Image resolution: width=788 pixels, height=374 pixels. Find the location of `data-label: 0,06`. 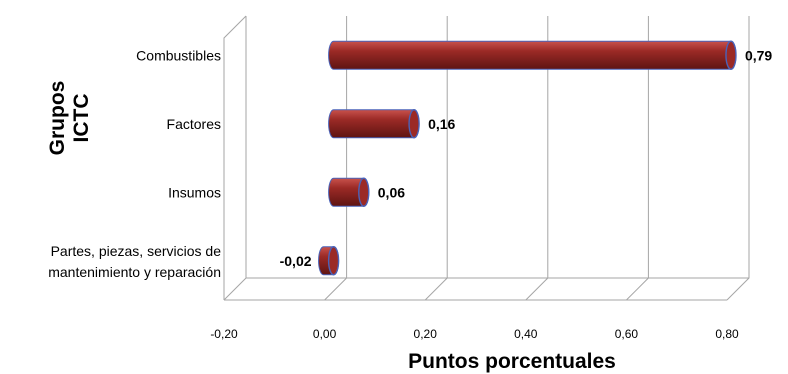

data-label: 0,06 is located at coordinates (391, 192).